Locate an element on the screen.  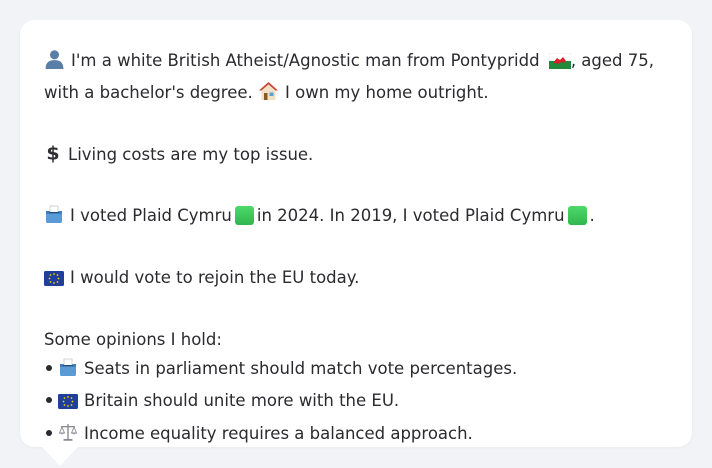
opinion-text: Britain should unite more with the EU. is located at coordinates (242, 401).